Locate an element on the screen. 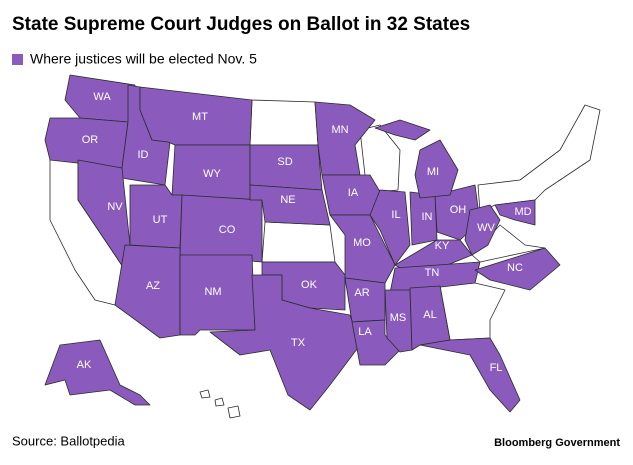  state-label: OH is located at coordinates (458, 210).